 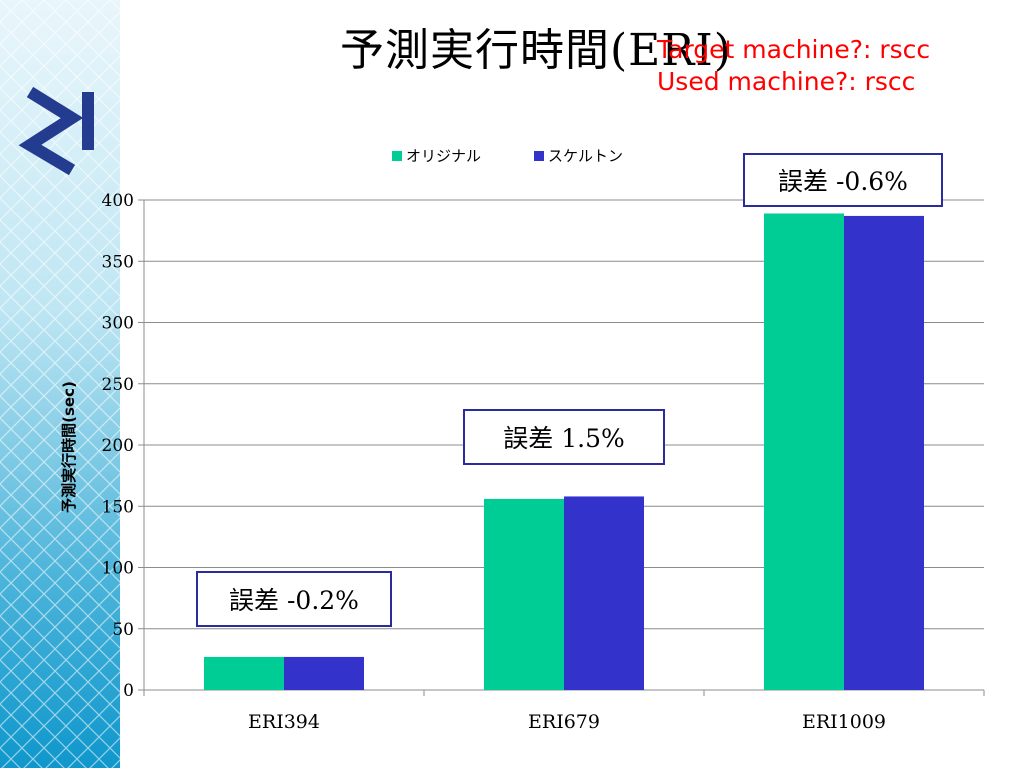 I want to click on bar-skeleton-eri679, so click(x=604, y=593).